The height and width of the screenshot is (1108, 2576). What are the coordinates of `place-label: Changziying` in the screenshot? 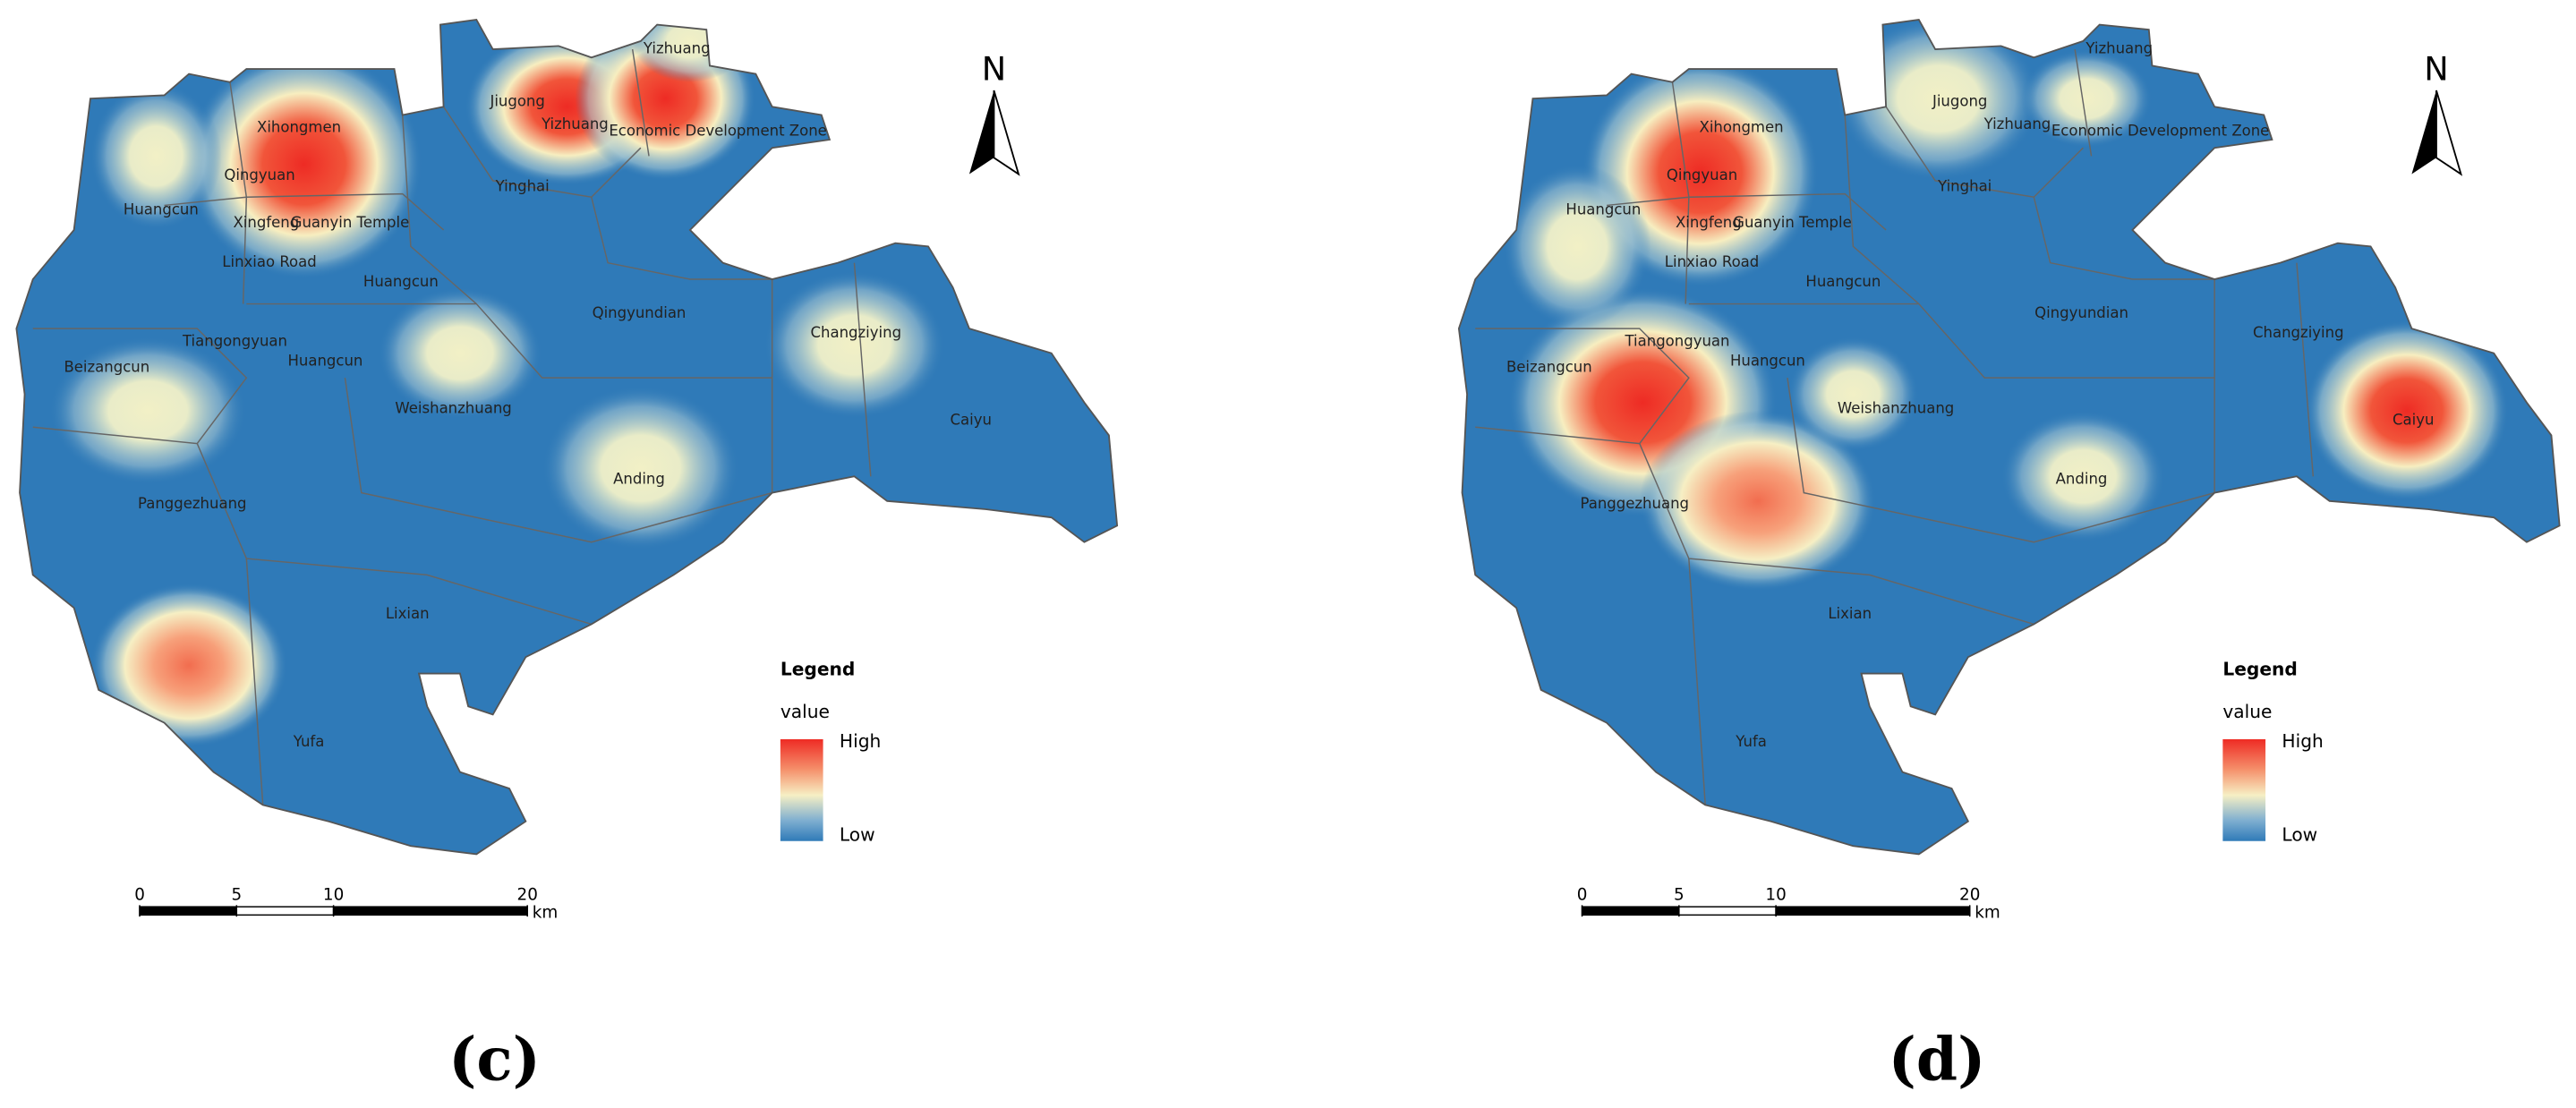 It's located at (856, 332).